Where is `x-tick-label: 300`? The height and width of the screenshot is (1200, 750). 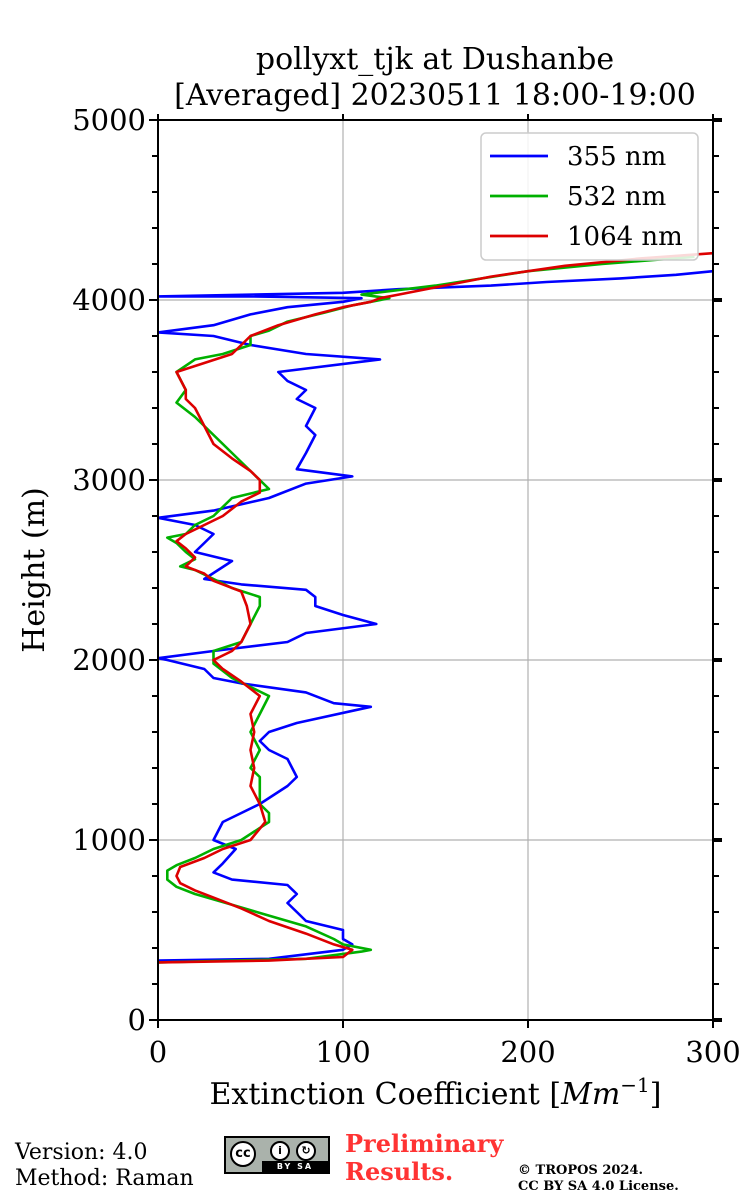 x-tick-label: 300 is located at coordinates (712, 1052).